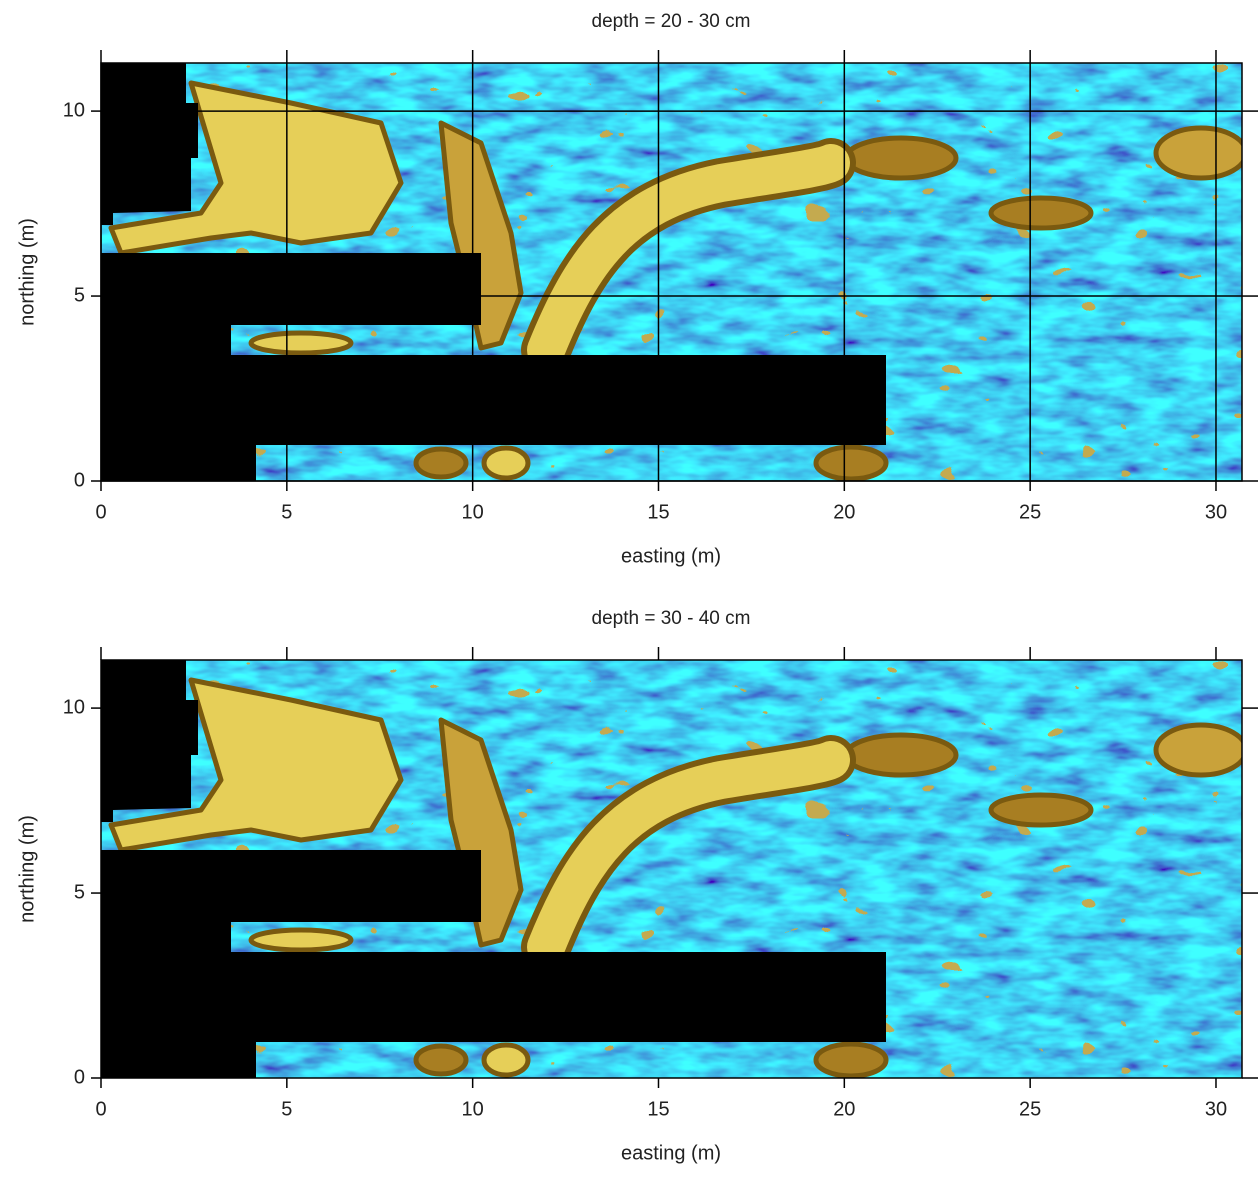 Image resolution: width=1259 pixels, height=1178 pixels. Describe the element at coordinates (671, 21) in the screenshot. I see `chart-title: depth = 20 - 30 cm` at that location.